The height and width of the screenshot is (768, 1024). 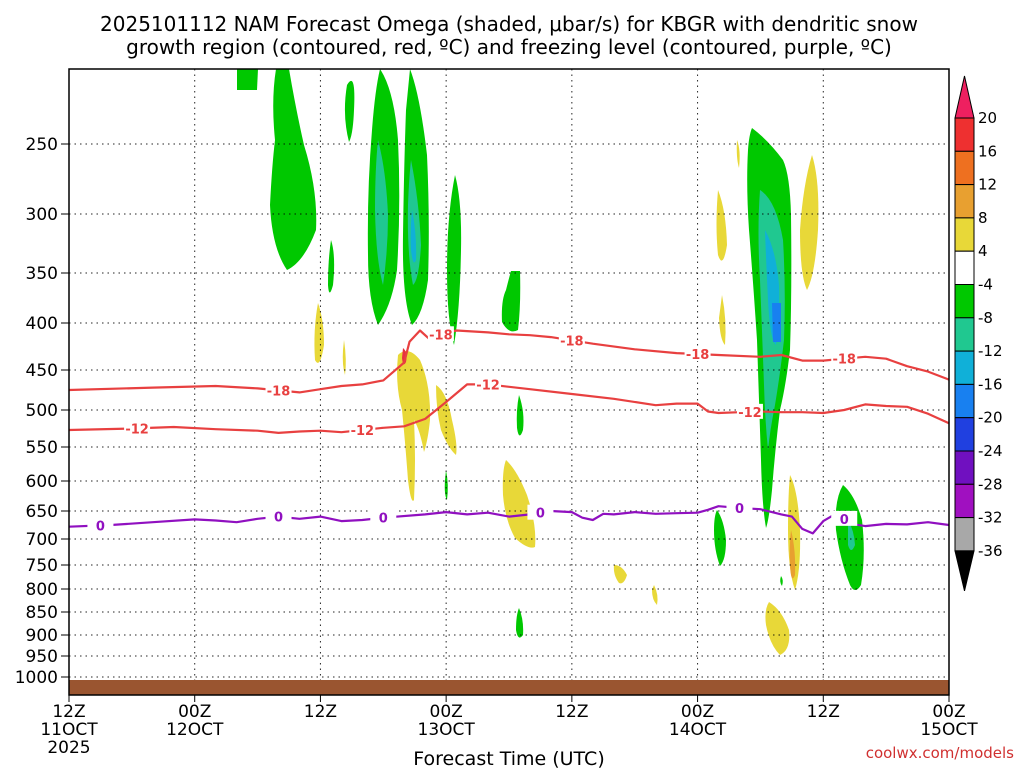 I want to click on colorbar-label-4: 4, so click(x=983, y=251).